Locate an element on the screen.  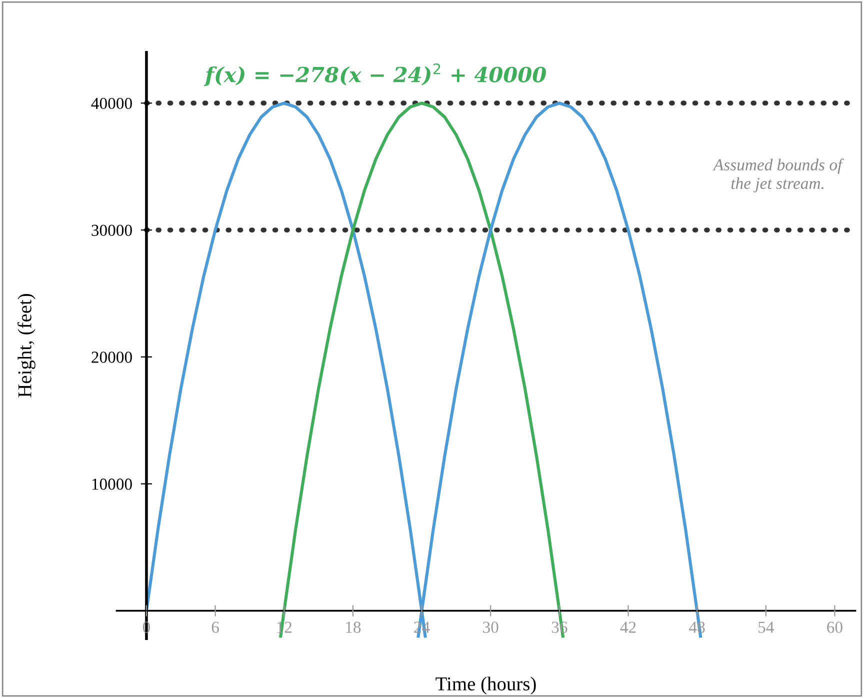
y-tick-label: 10000 is located at coordinates (112, 484).